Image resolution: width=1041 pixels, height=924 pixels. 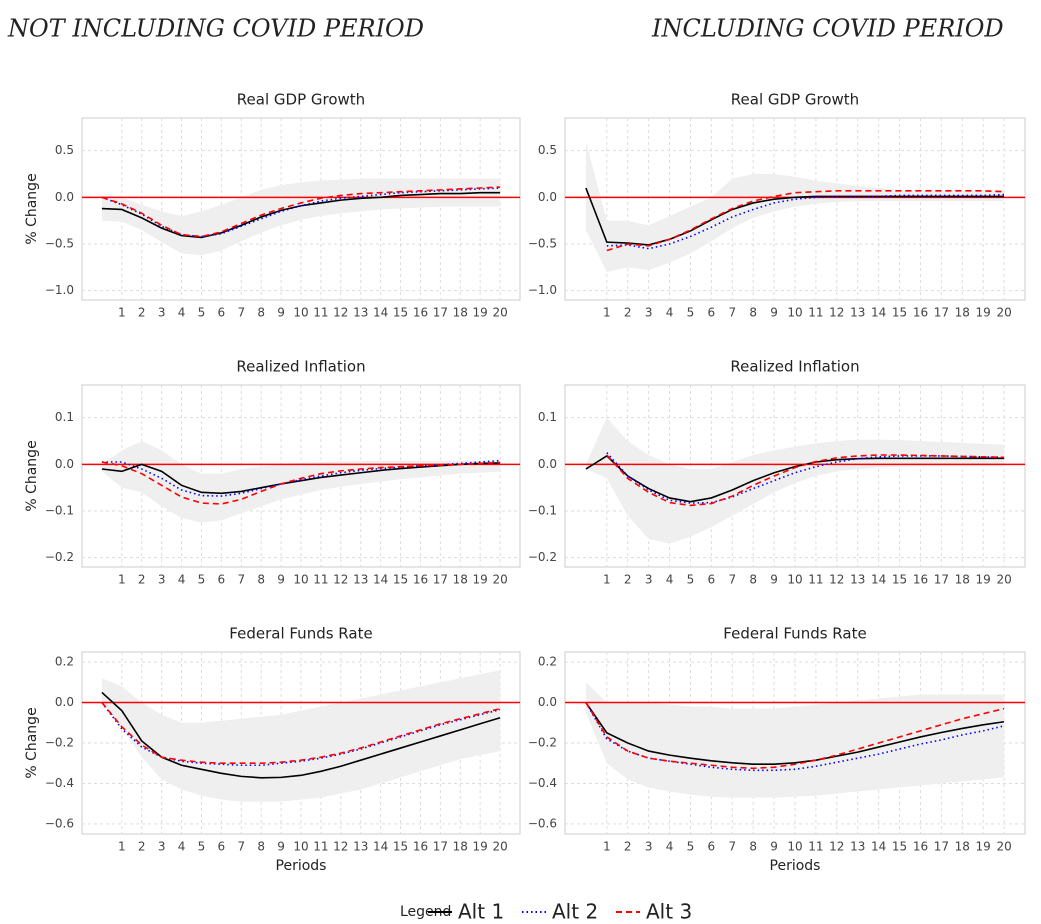 I want to click on y-tick-label: 0.5, so click(x=547, y=150).